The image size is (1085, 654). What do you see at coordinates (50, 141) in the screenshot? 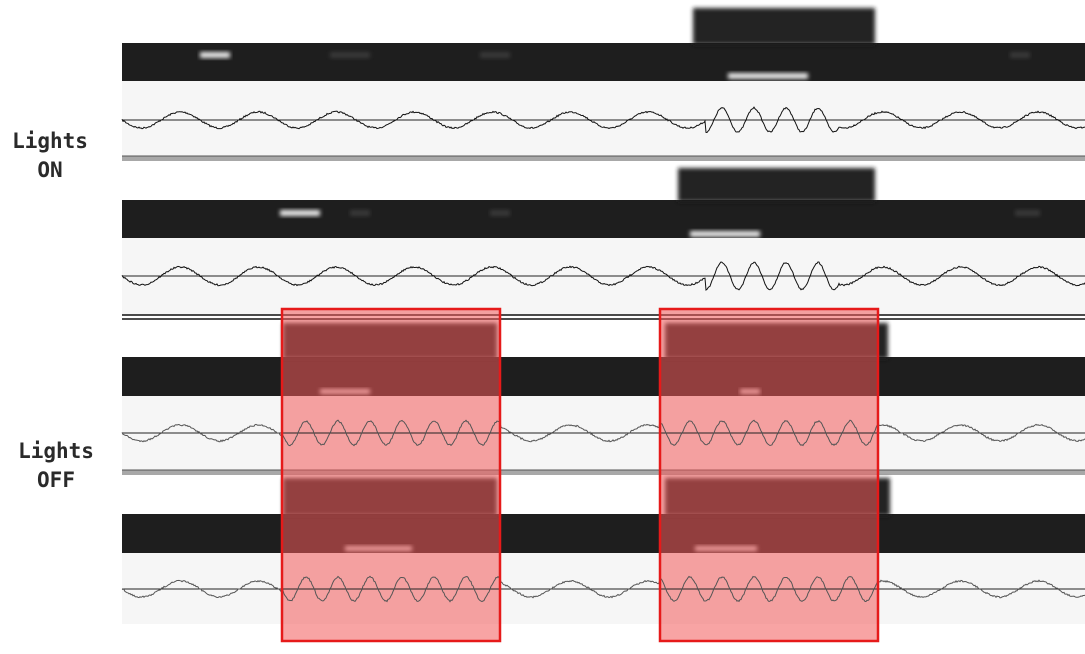
I see `lights-on-label-line1: Lights` at bounding box center [50, 141].